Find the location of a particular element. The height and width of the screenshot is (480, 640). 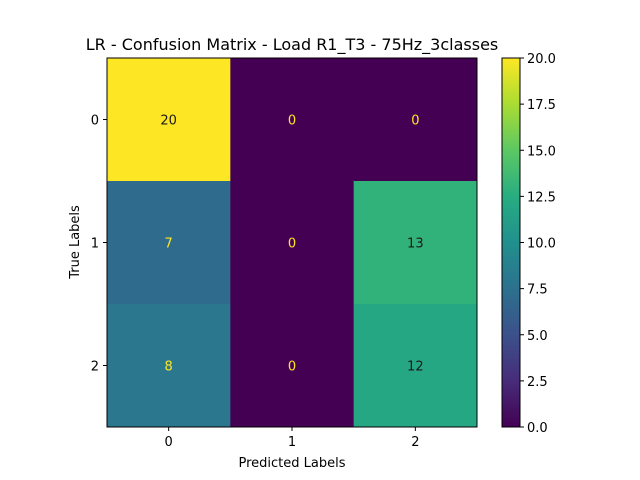

cell-value-label: 20 is located at coordinates (168, 121).